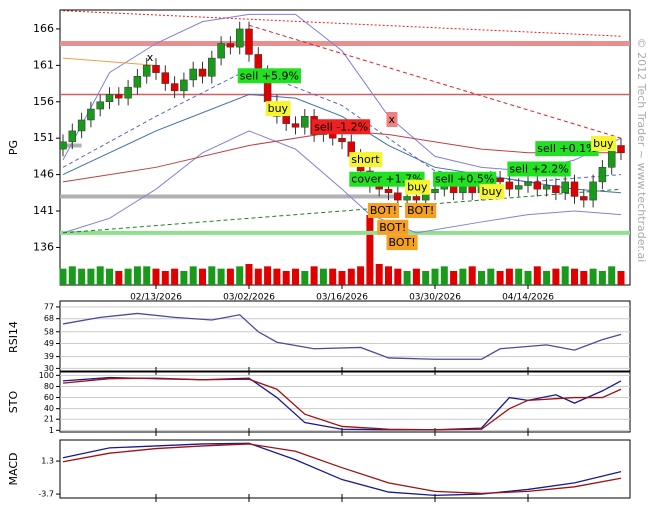 This screenshot has width=657, height=514. What do you see at coordinates (49, 343) in the screenshot?
I see `y-tick-label: 49` at bounding box center [49, 343].